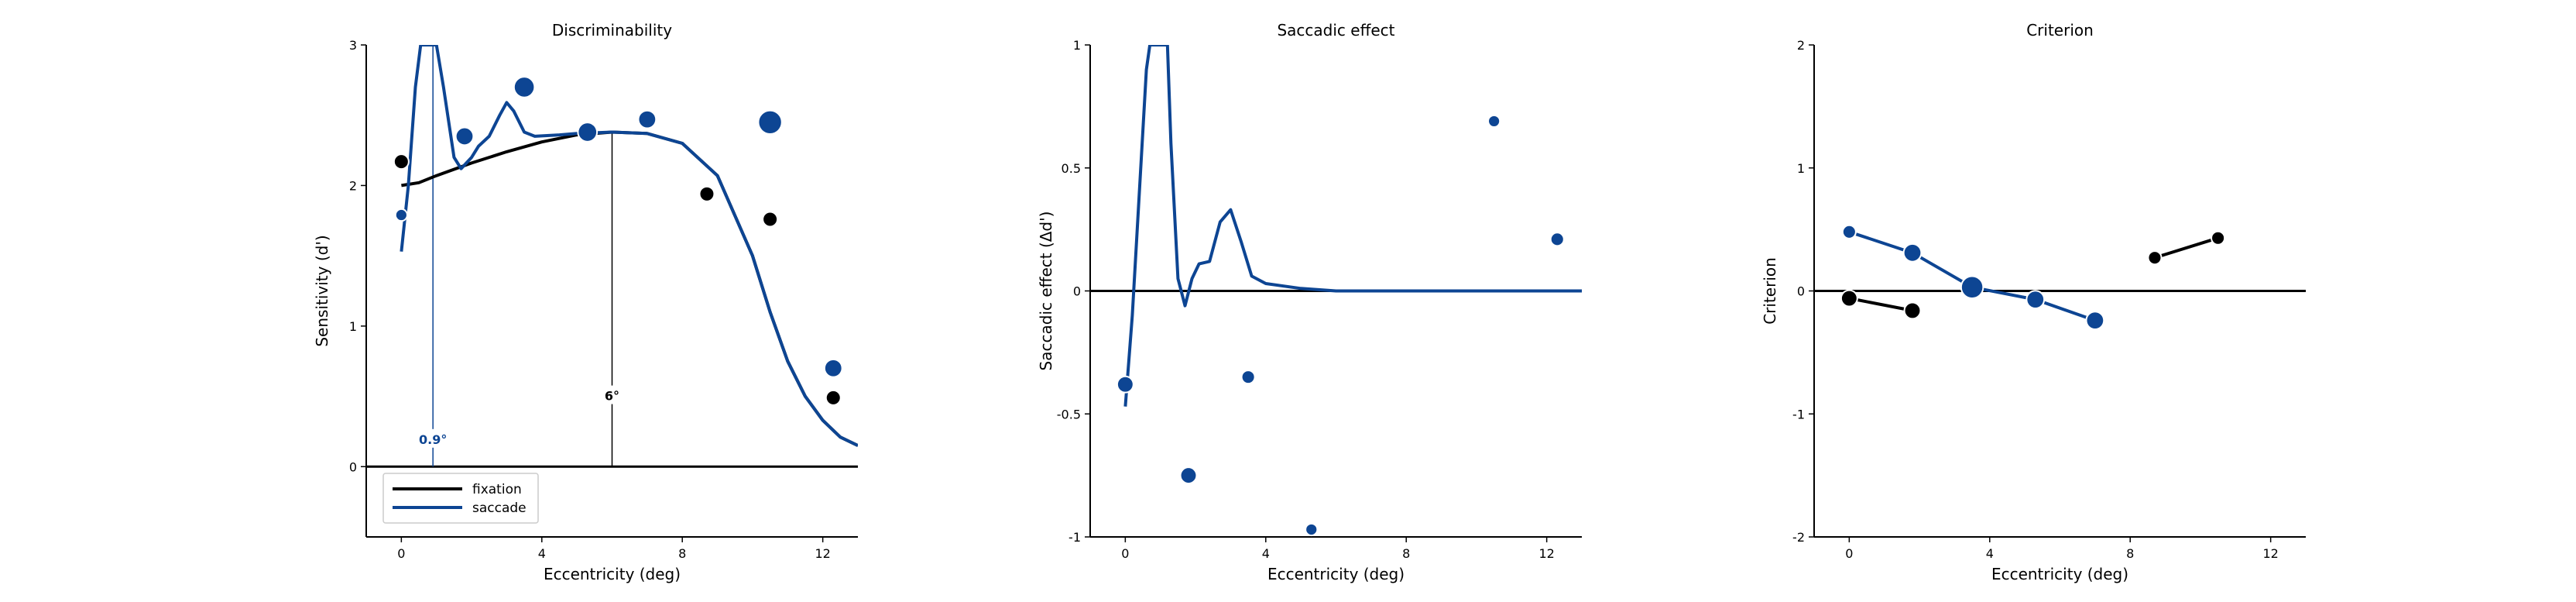  Describe the element at coordinates (1798, 537) in the screenshot. I see `y-tick-label: -2` at that location.